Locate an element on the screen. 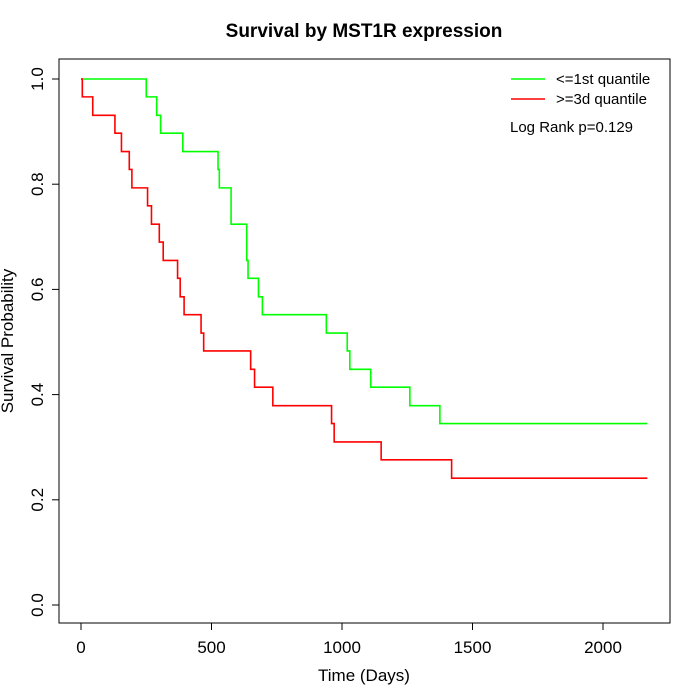 This screenshot has height=700, width=700. x-tick-label: 1000 is located at coordinates (342, 647).